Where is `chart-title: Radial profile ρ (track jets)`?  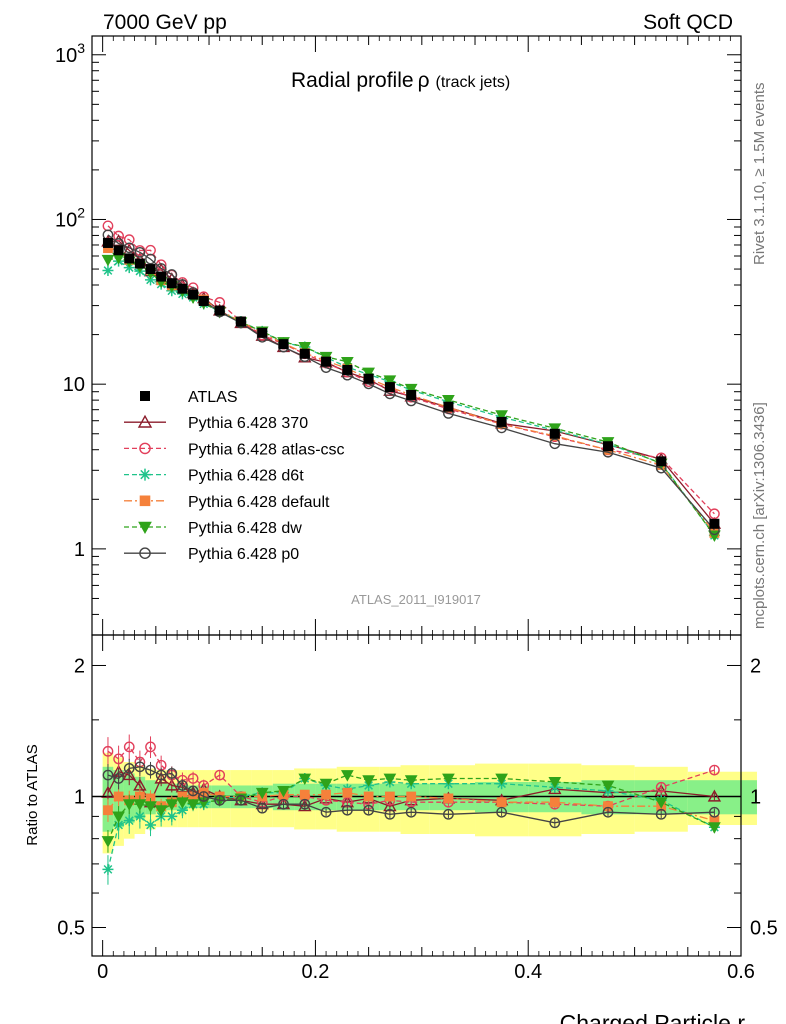
chart-title: Radial profile ρ (track jets) is located at coordinates (400, 80).